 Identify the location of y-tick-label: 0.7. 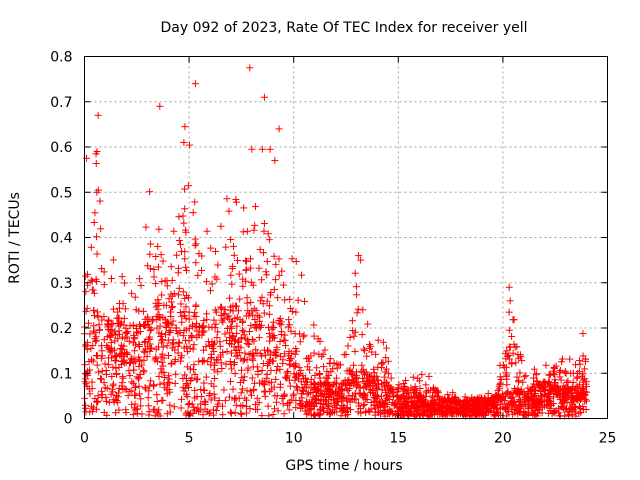
(61, 103).